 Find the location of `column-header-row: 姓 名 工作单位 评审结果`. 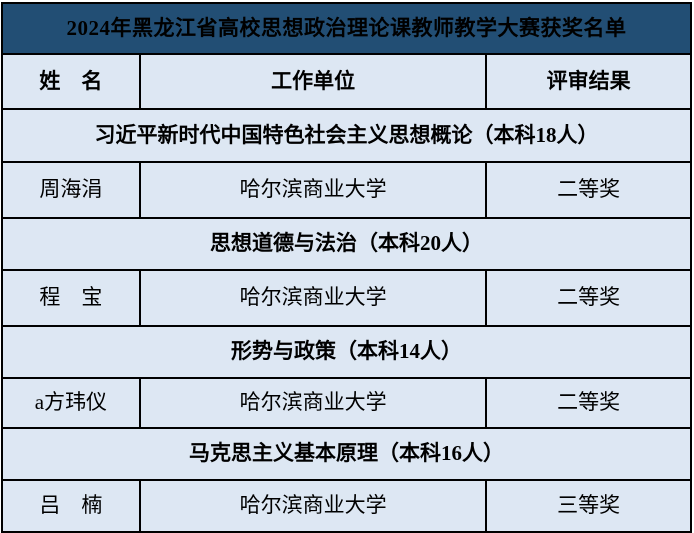

column-header-row: 姓 名 工作单位 评审结果 is located at coordinates (346, 81).